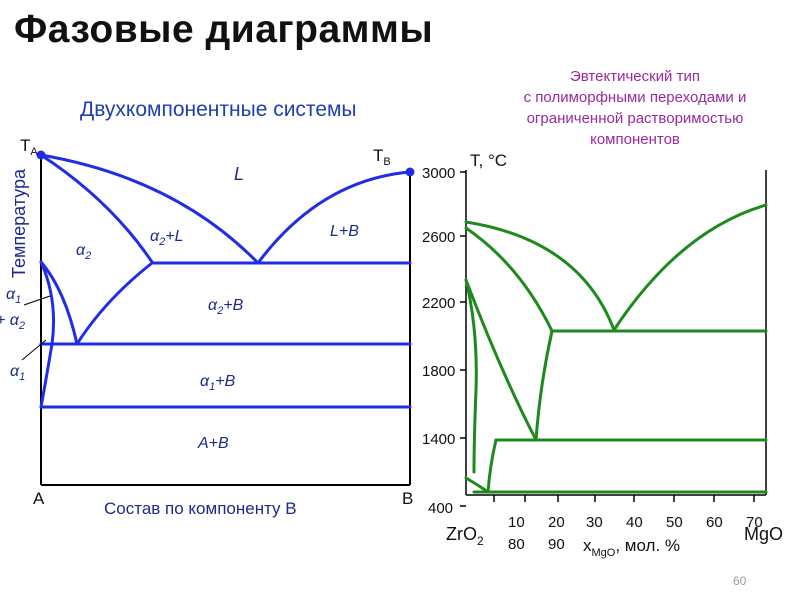  I want to click on x-tick-10: 10, so click(516, 522).